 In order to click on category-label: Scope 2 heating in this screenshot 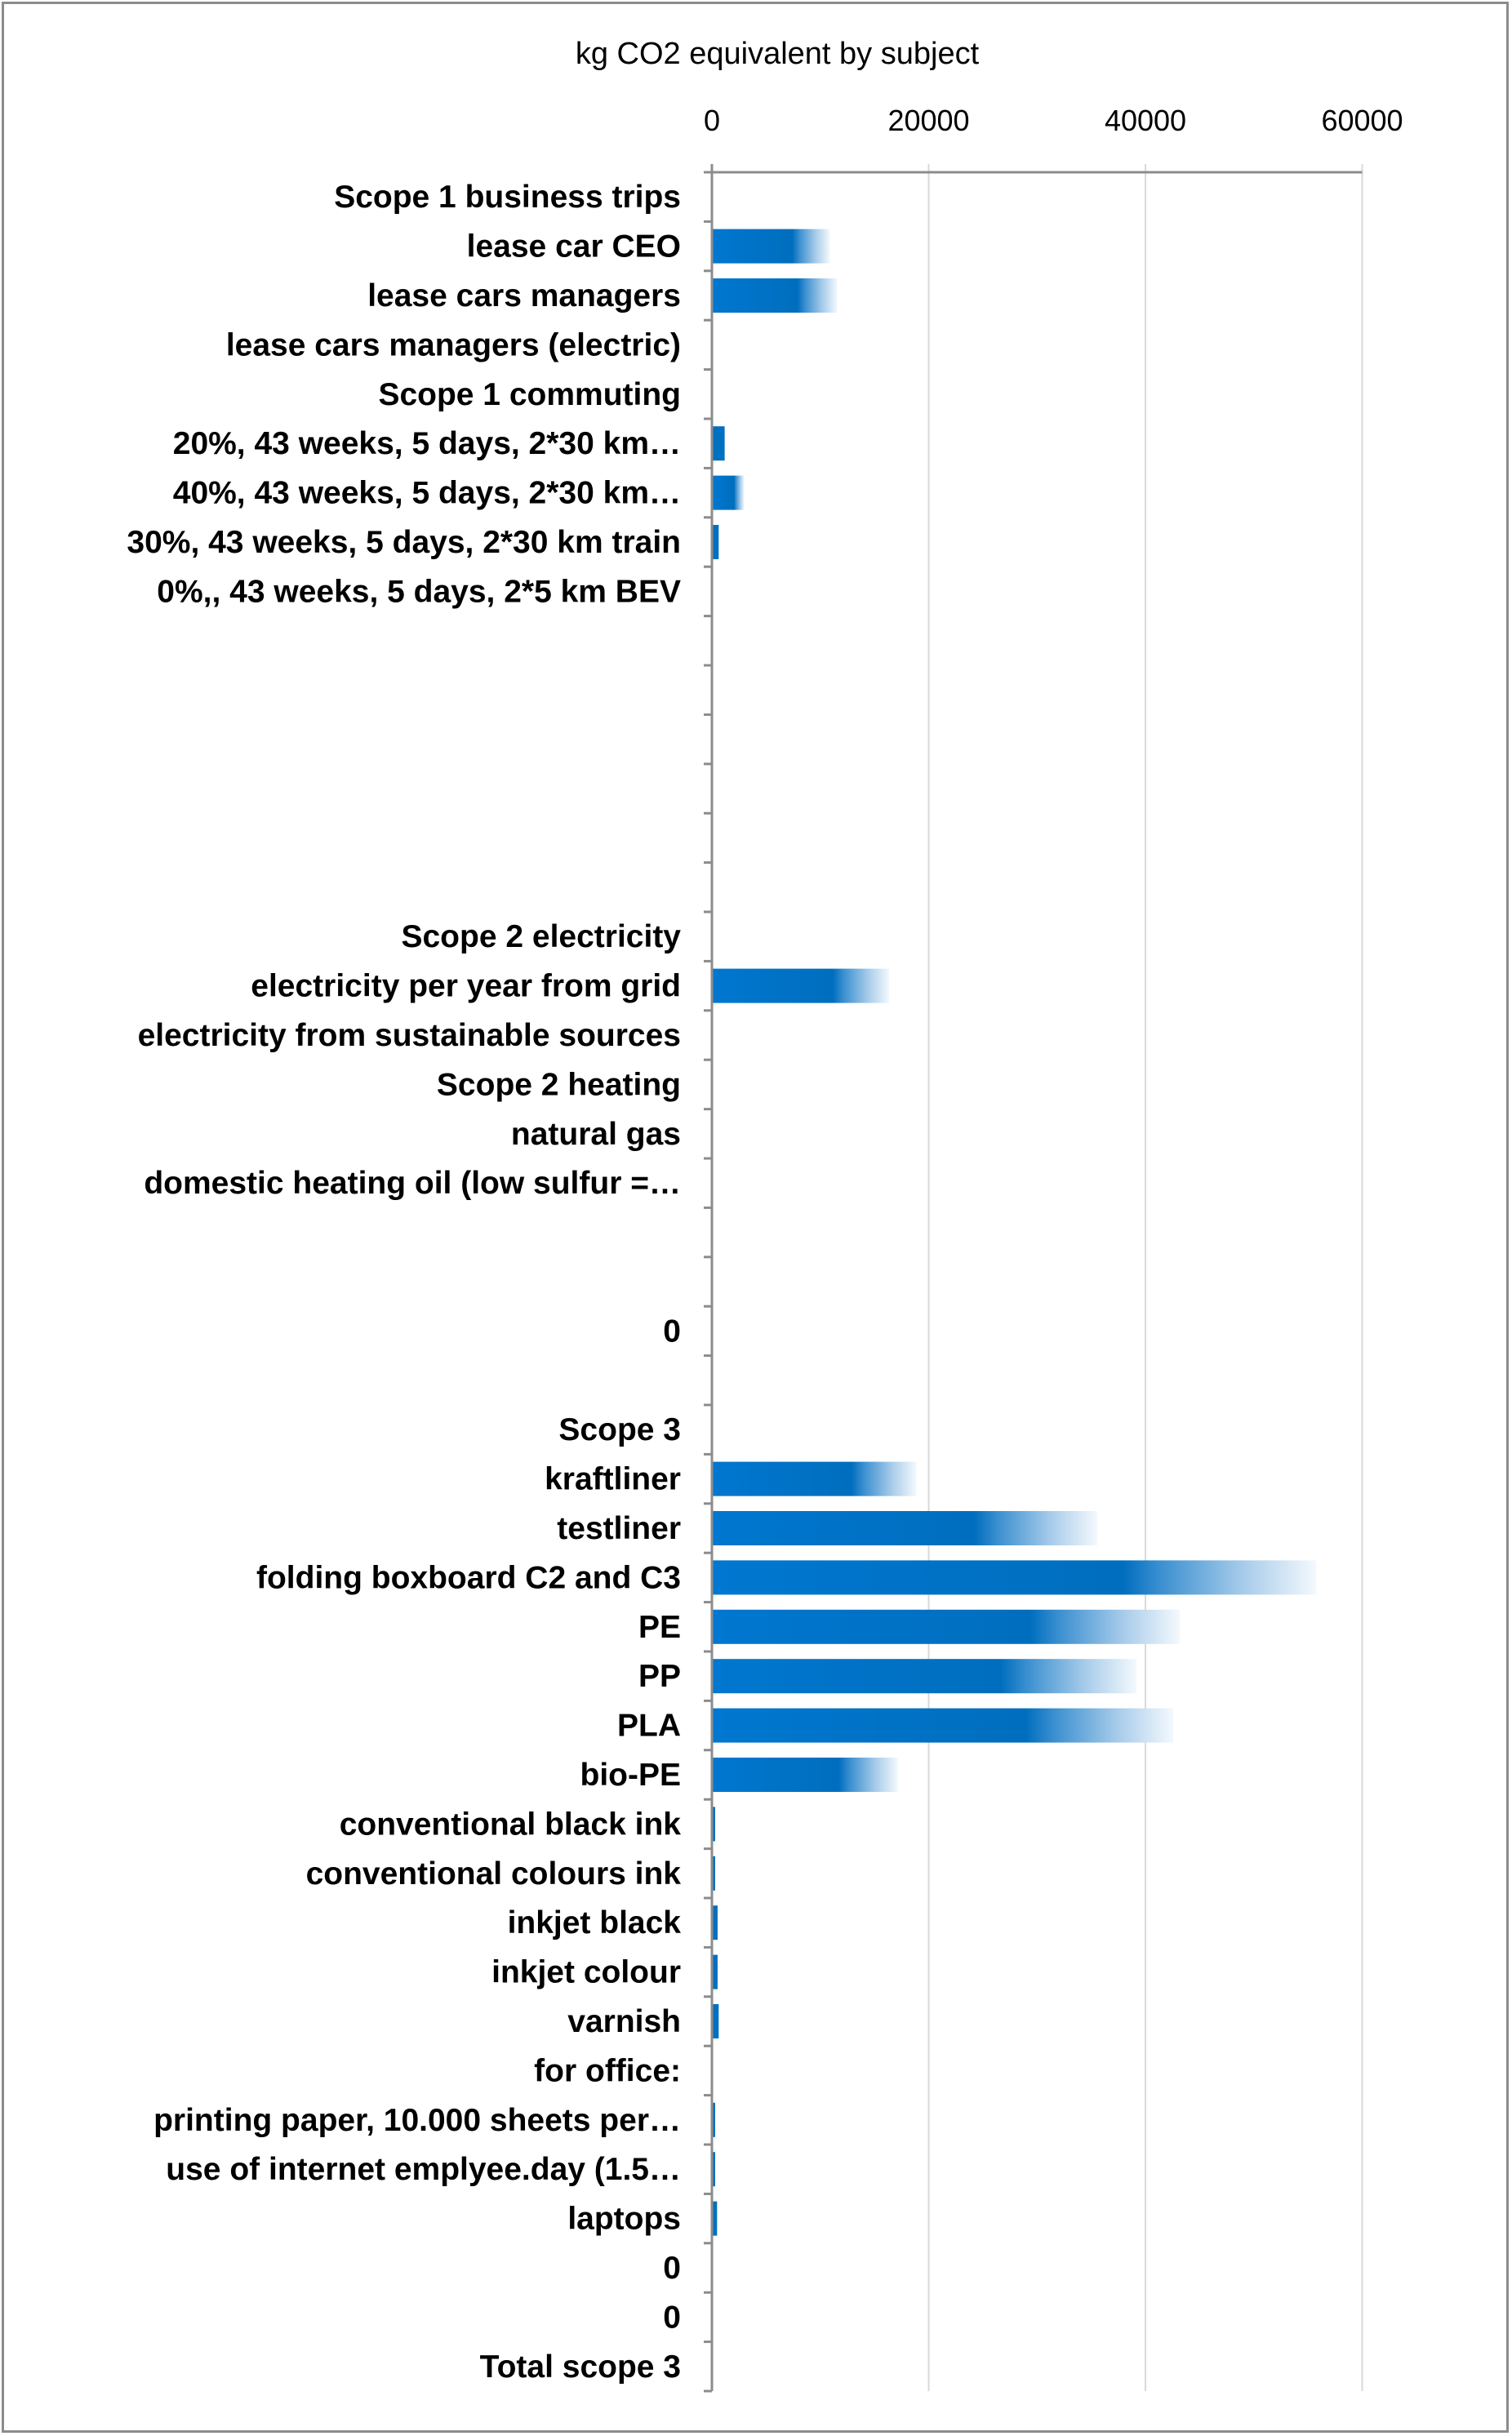, I will do `click(559, 1084)`.